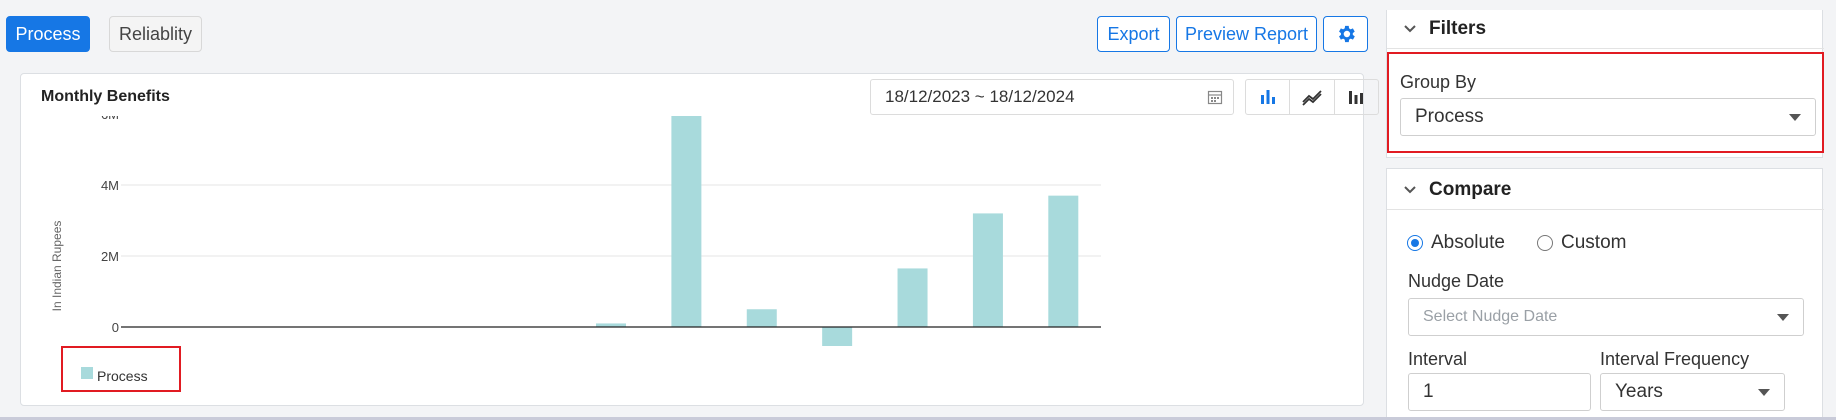 The width and height of the screenshot is (1836, 420). Describe the element at coordinates (1215, 97) in the screenshot. I see `calendar-icon` at that location.